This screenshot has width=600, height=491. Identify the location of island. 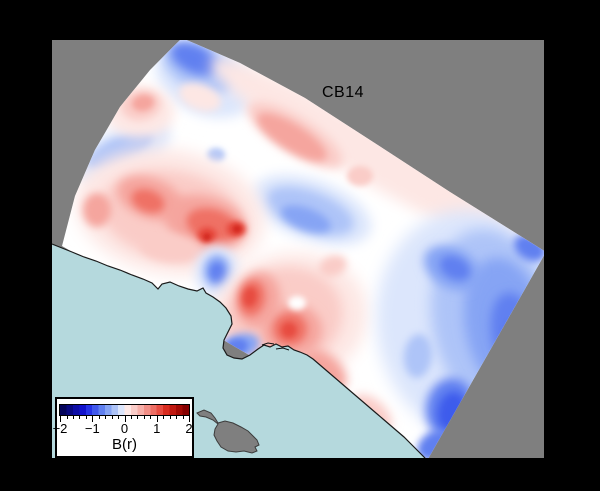
(228, 431).